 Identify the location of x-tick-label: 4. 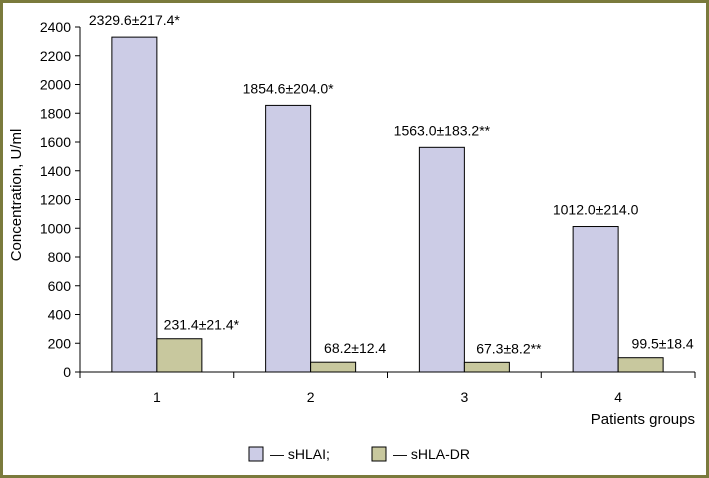
(618, 397).